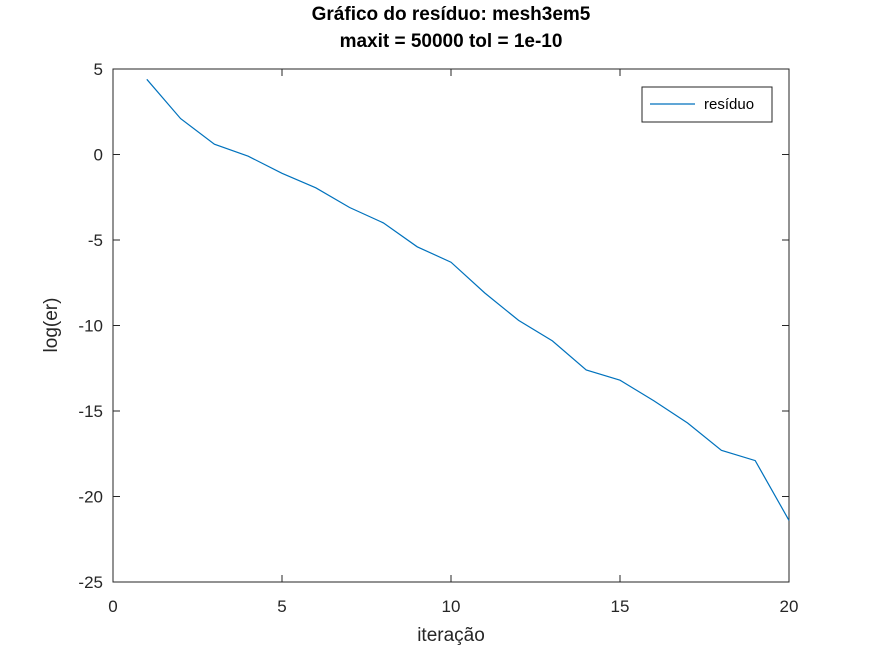 Image resolution: width=872 pixels, height=654 pixels. What do you see at coordinates (281, 606) in the screenshot?
I see `x-tick-label: 5` at bounding box center [281, 606].